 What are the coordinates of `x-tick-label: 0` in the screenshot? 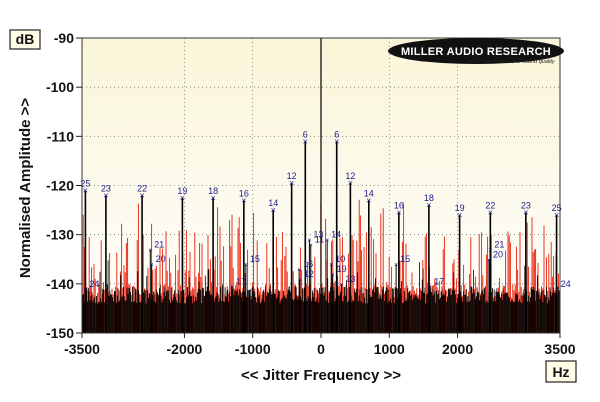 It's located at (321, 349).